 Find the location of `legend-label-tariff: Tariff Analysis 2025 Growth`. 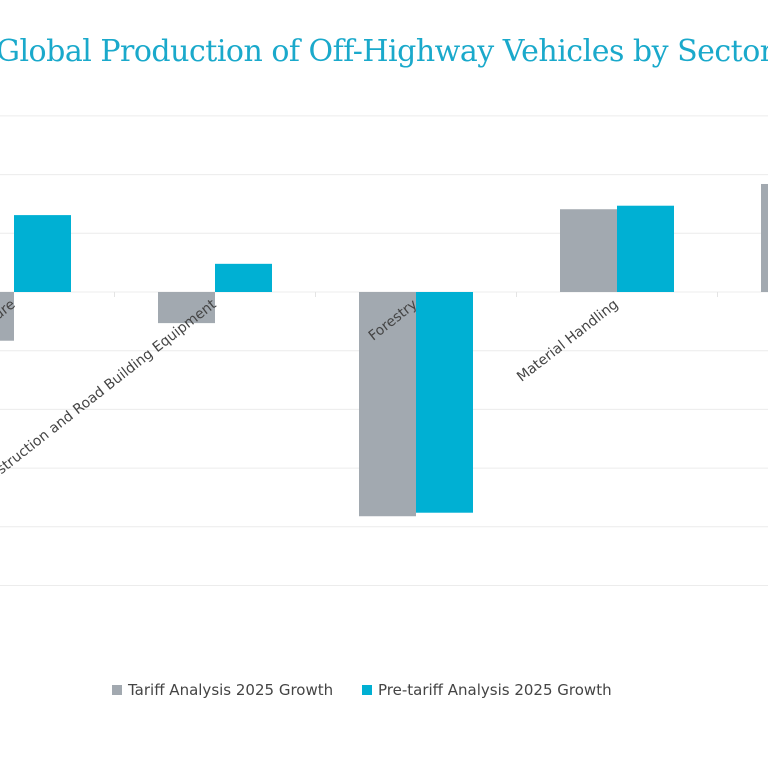

legend-label-tariff: Tariff Analysis 2025 Growth is located at coordinates (231, 690).